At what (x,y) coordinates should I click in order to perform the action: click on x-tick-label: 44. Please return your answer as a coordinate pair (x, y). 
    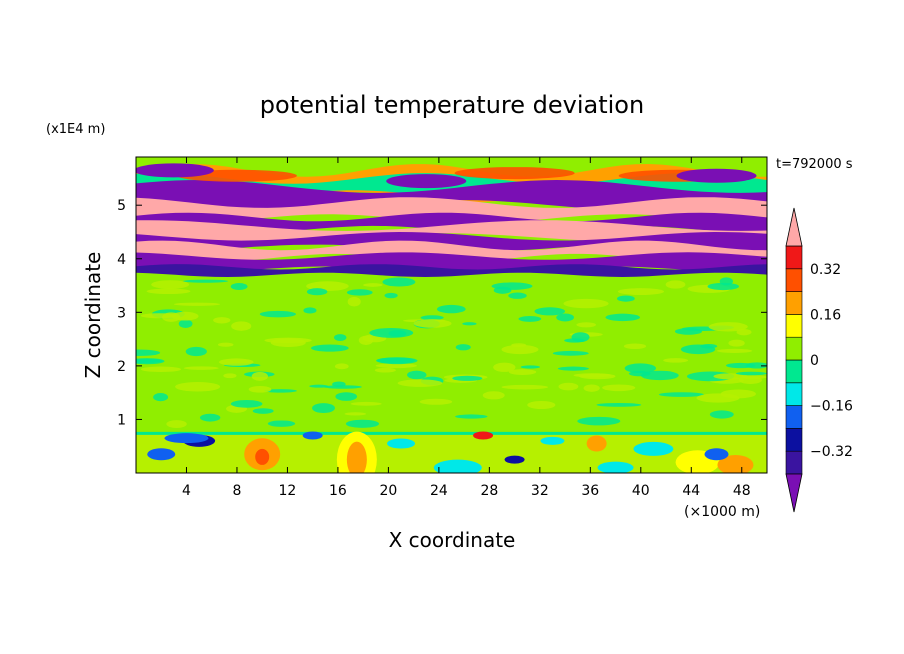
    Looking at the image, I should click on (691, 491).